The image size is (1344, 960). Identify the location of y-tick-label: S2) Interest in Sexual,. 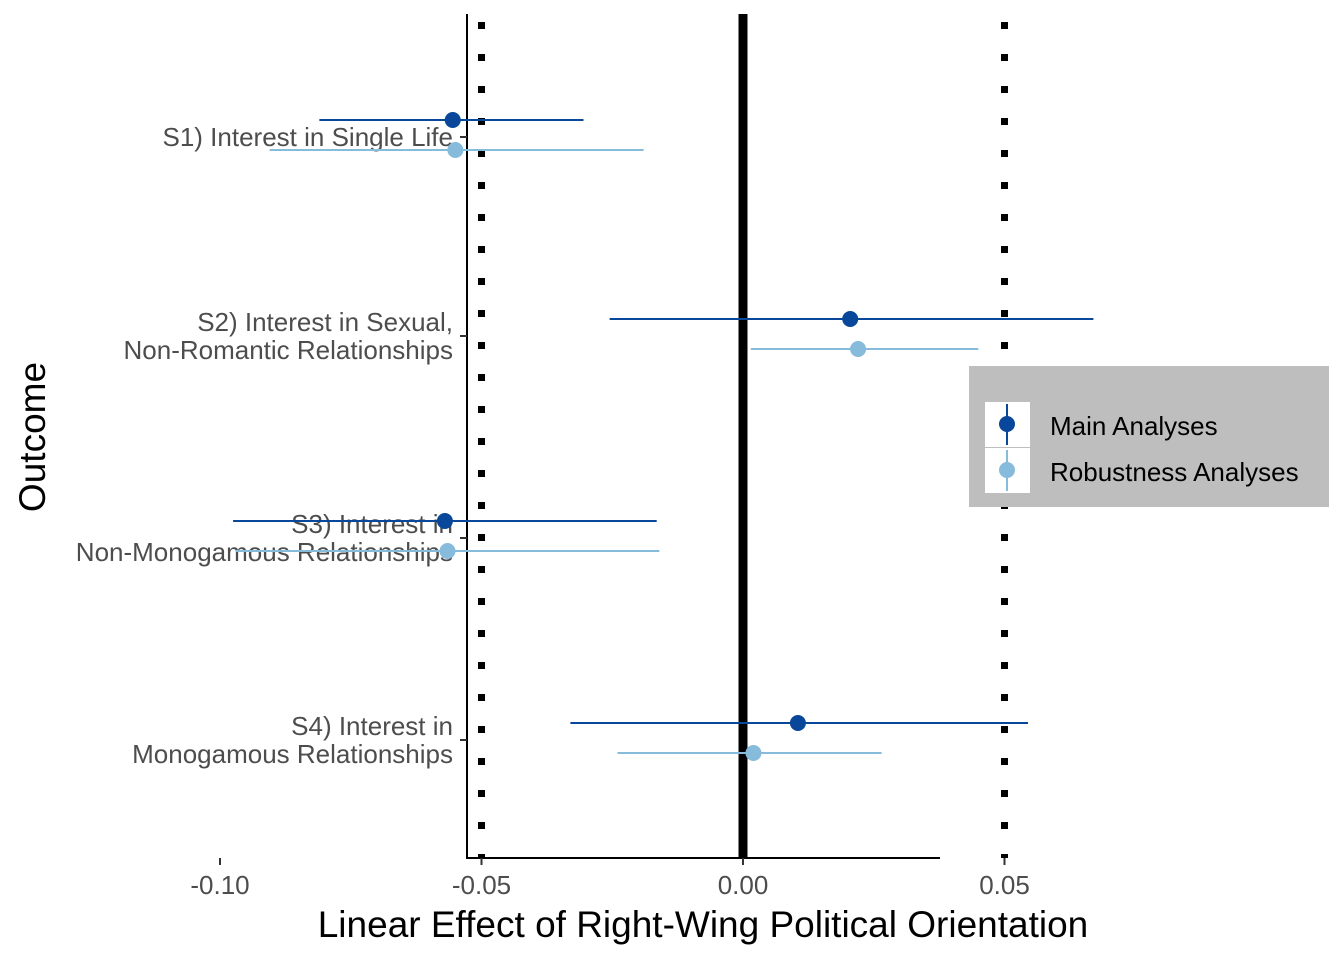
(325, 322).